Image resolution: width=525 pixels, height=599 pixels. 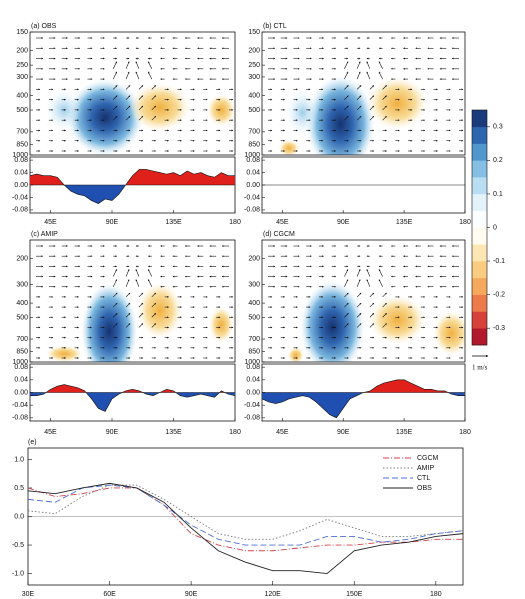 What do you see at coordinates (28, 594) in the screenshot?
I see `x-tick-label: 30E` at bounding box center [28, 594].